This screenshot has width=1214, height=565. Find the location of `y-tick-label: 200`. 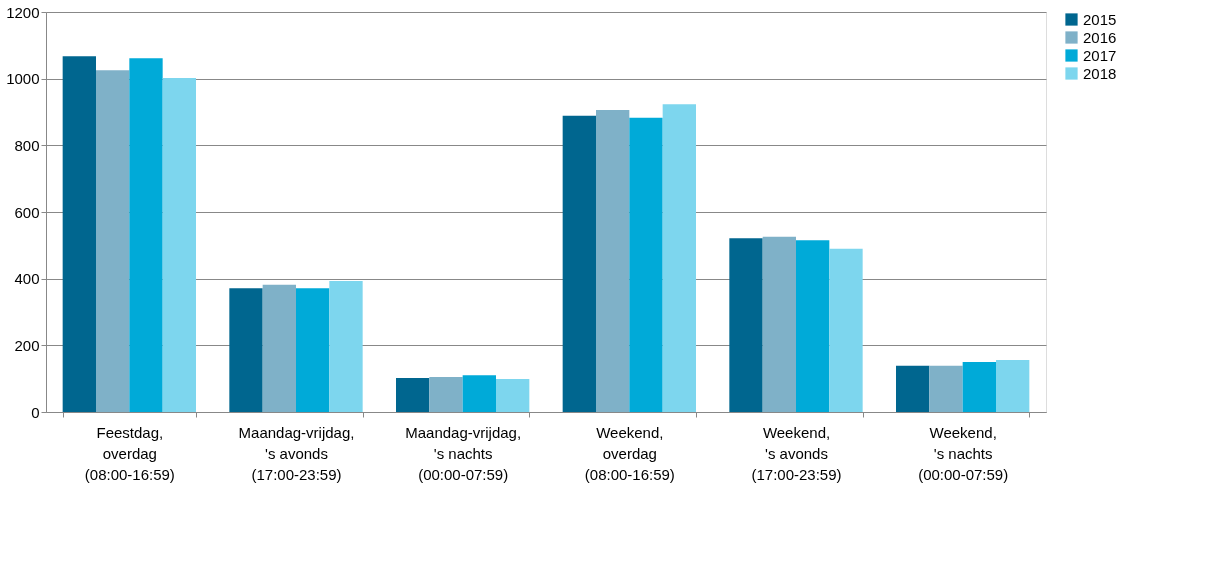

y-tick-label: 200 is located at coordinates (27, 345).